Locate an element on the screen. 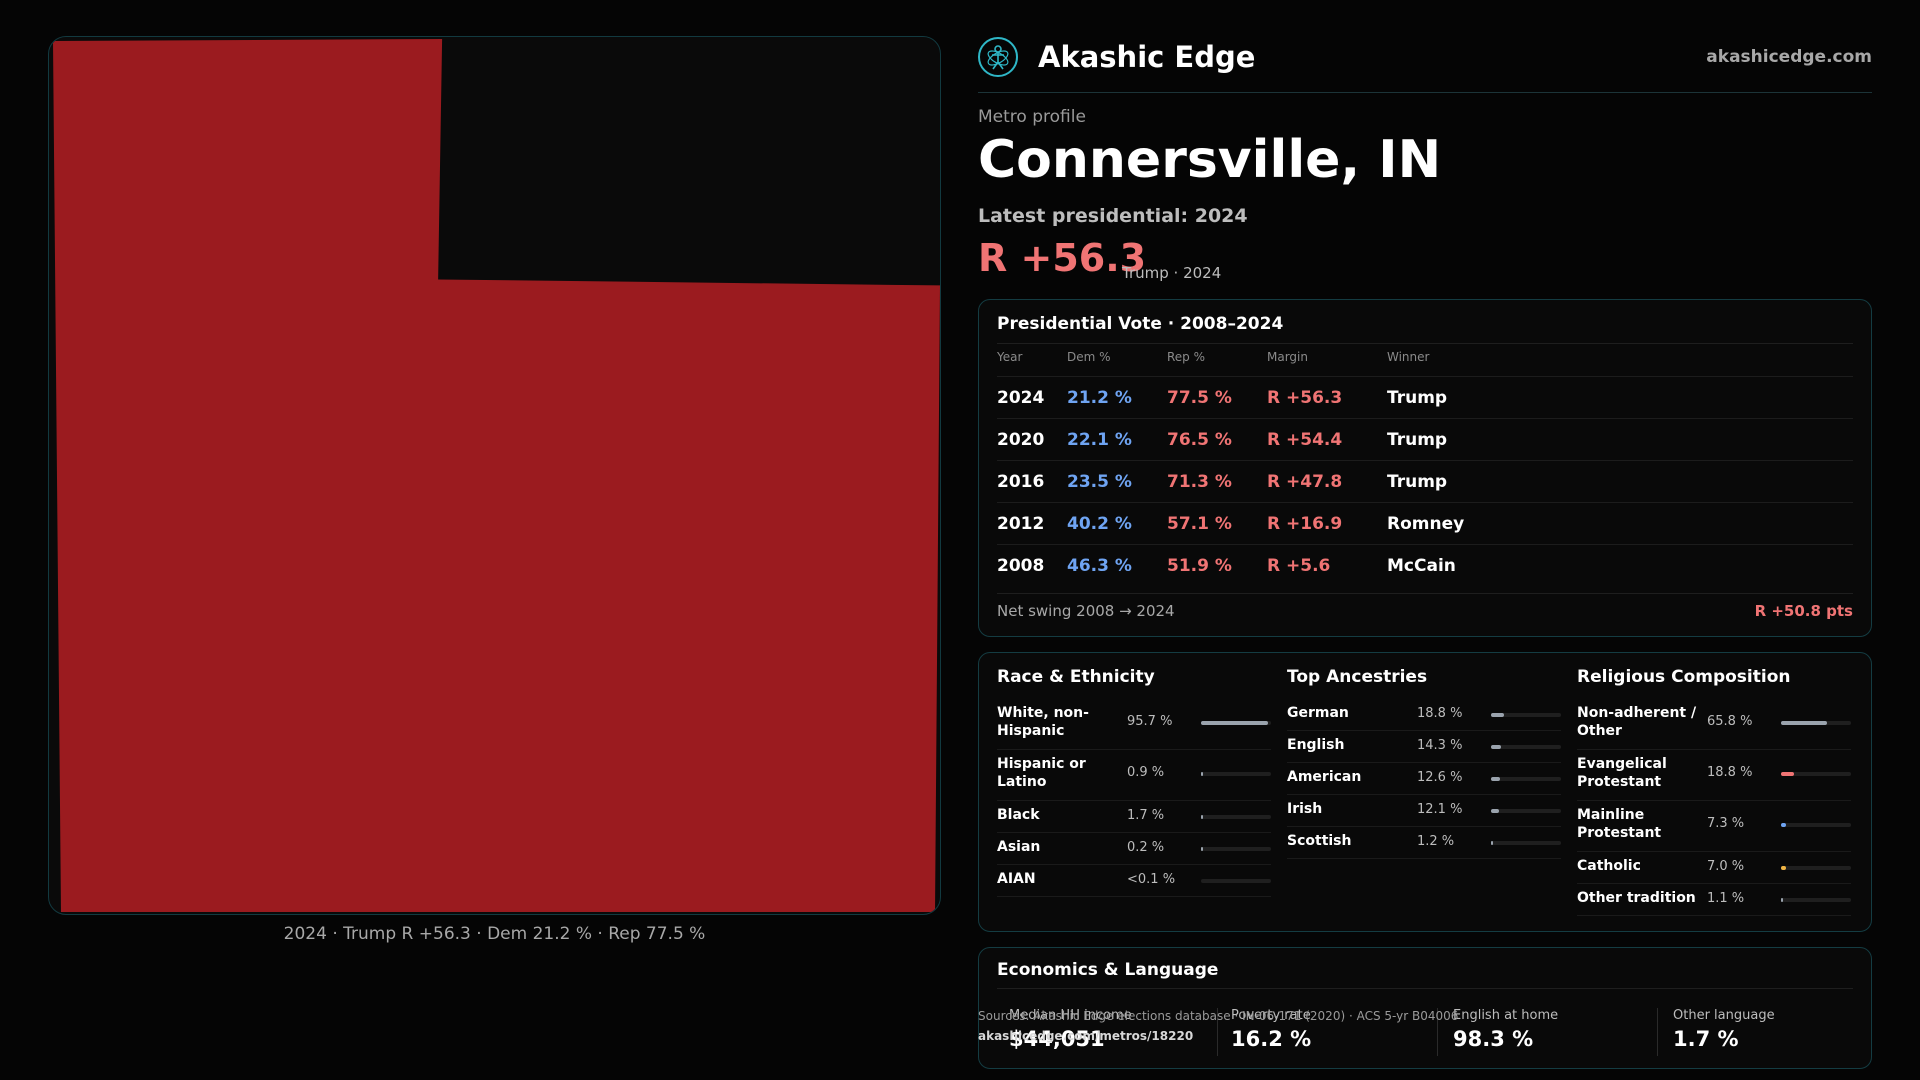 The width and height of the screenshot is (1920, 1080). card-divider is located at coordinates (1425, 988).